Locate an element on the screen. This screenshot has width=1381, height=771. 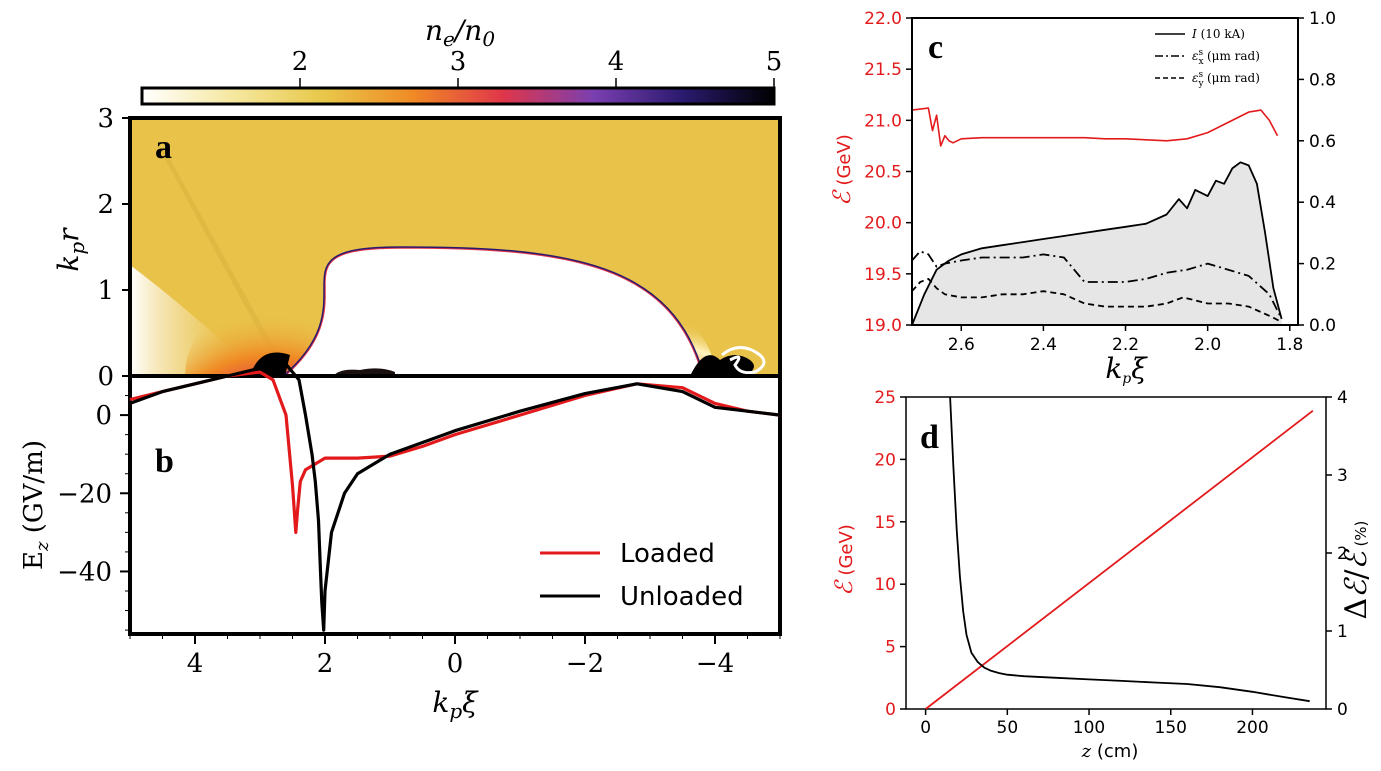
b-ytick-label: 0 is located at coordinates (103, 416).